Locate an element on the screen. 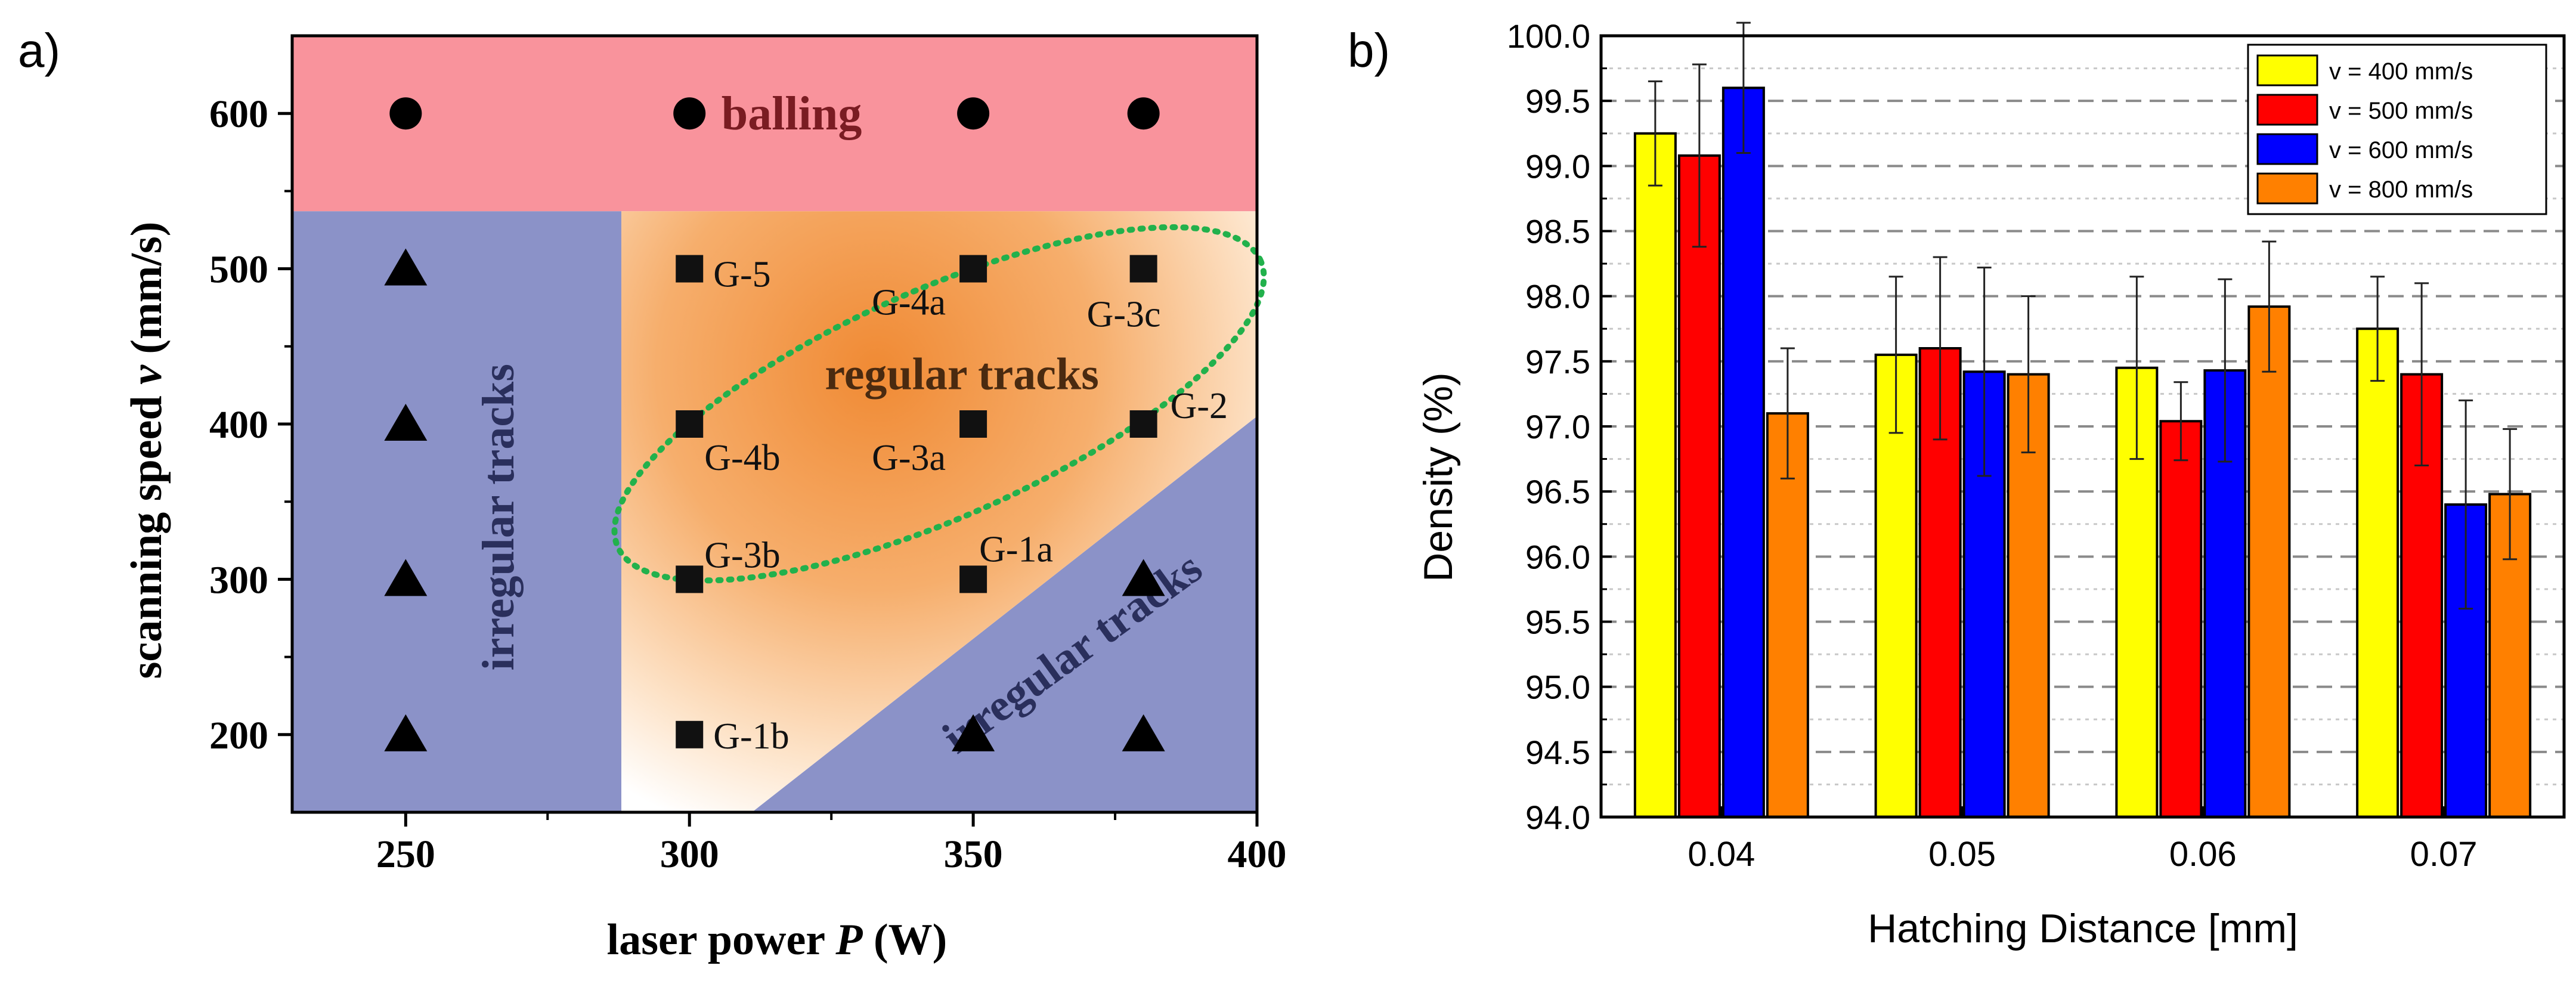 The height and width of the screenshot is (987, 2576). x-tick-label-b: 0.07 is located at coordinates (2444, 855).